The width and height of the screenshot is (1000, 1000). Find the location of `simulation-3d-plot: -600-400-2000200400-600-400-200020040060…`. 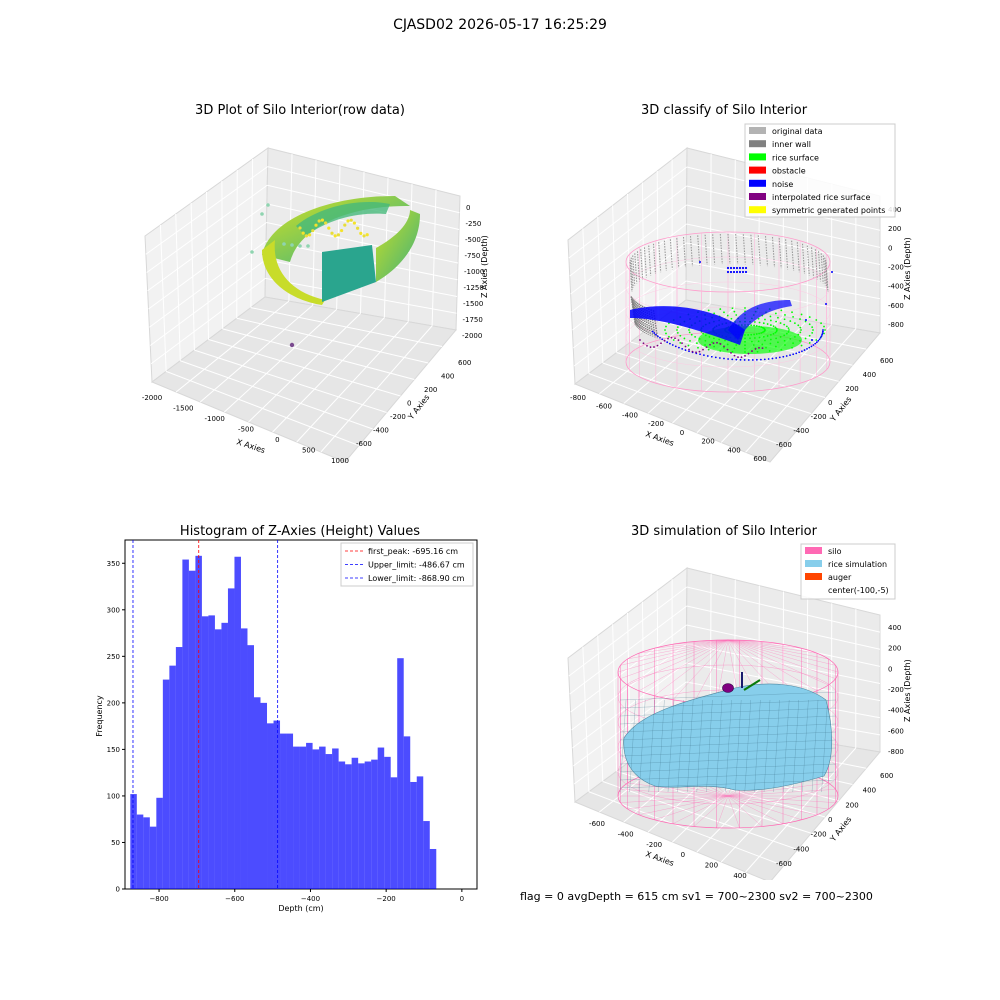

simulation-3d-plot: -600-400-2000200400-600-400-200020040060… is located at coordinates (739, 711).